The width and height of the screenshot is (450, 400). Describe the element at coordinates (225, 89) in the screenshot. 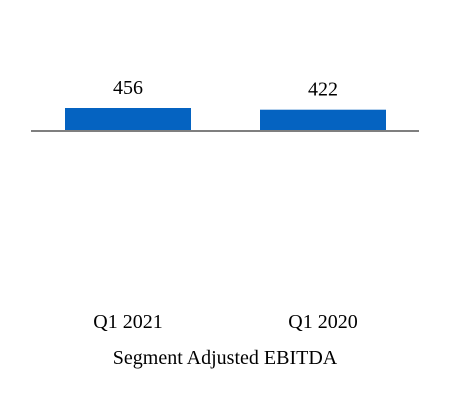

I see `value-labels-group: 456 422` at that location.